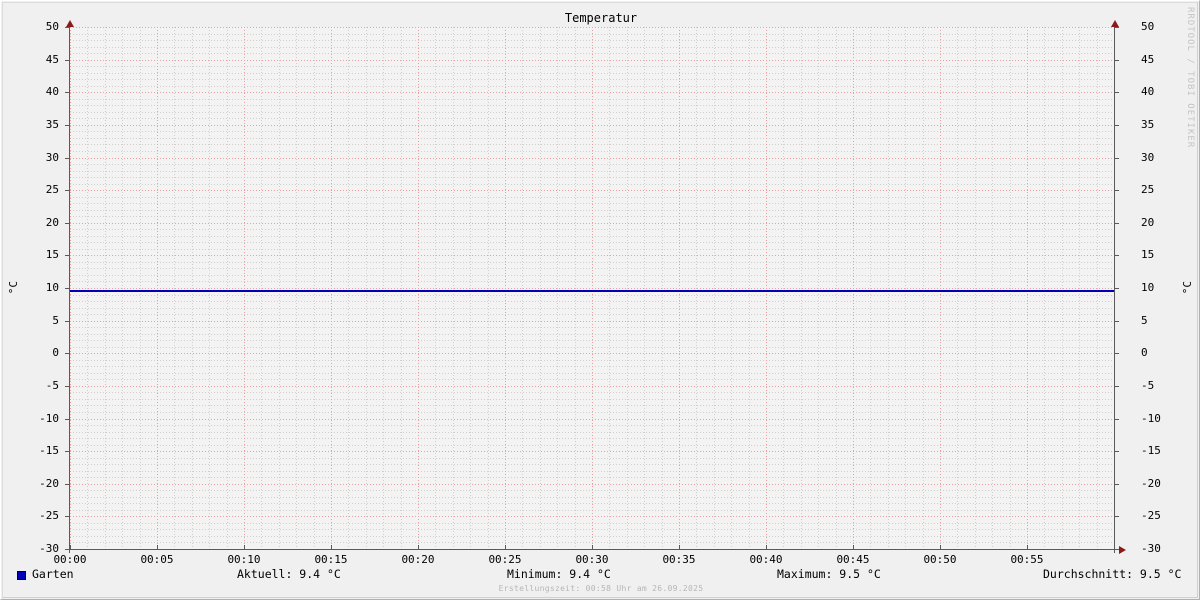 The image size is (1200, 600). I want to click on data-series-line, so click(592, 291).